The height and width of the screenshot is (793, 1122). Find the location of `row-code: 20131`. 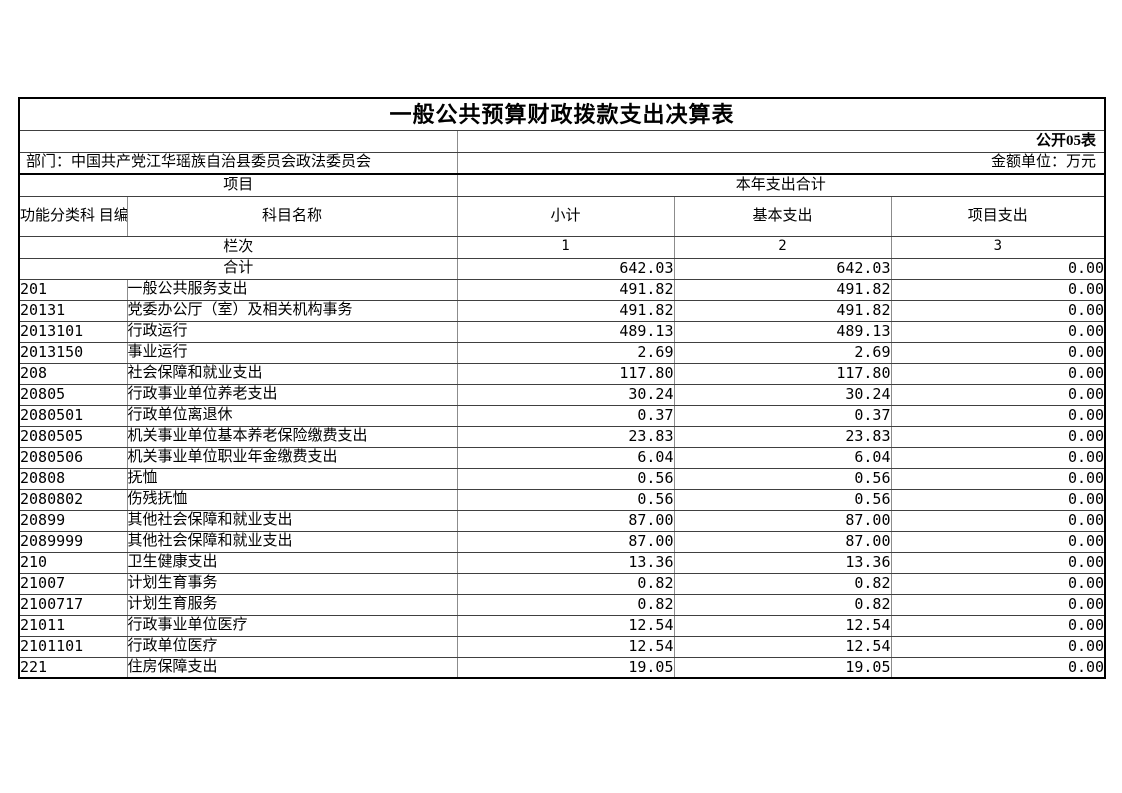

row-code: 20131 is located at coordinates (73, 310).